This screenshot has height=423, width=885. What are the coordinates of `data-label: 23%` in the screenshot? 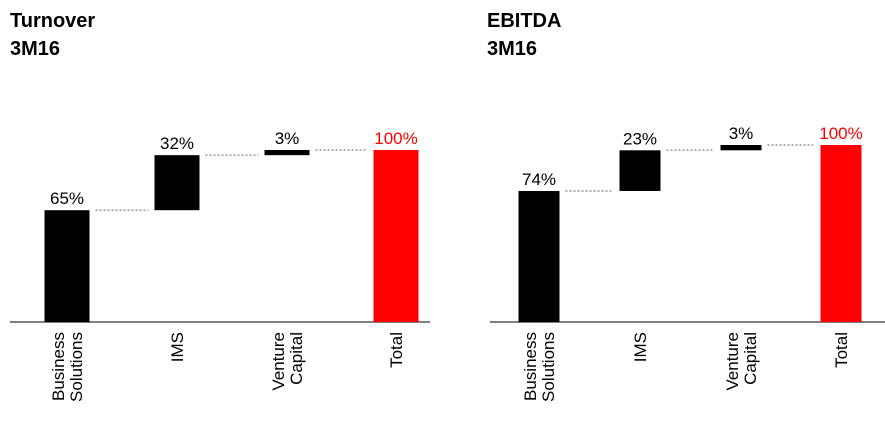 It's located at (640, 138).